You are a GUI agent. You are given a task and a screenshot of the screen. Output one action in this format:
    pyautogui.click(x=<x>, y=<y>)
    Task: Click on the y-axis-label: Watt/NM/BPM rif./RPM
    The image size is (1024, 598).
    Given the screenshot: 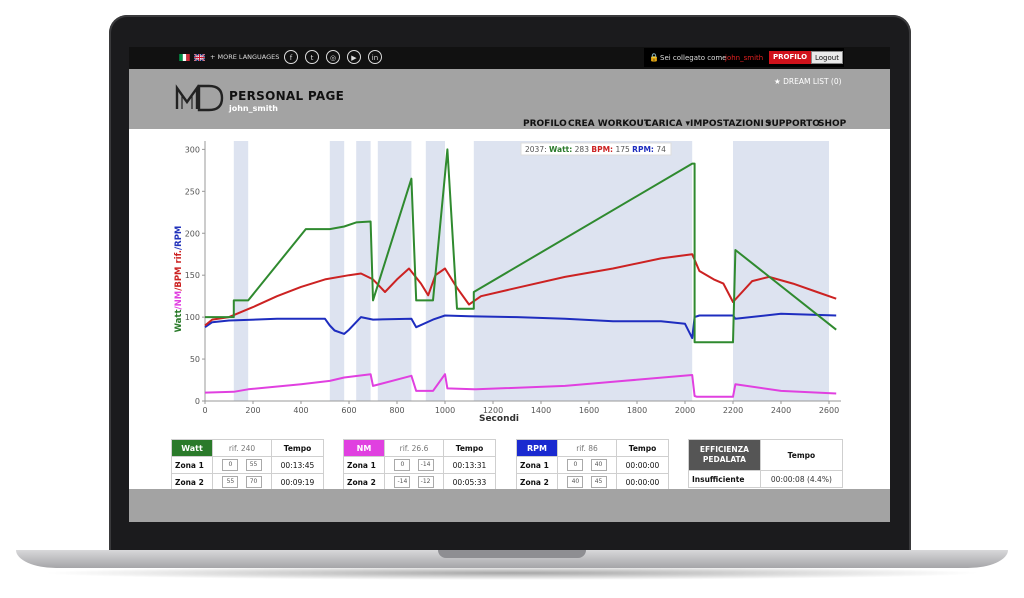 What is the action you would take?
    pyautogui.click(x=179, y=279)
    